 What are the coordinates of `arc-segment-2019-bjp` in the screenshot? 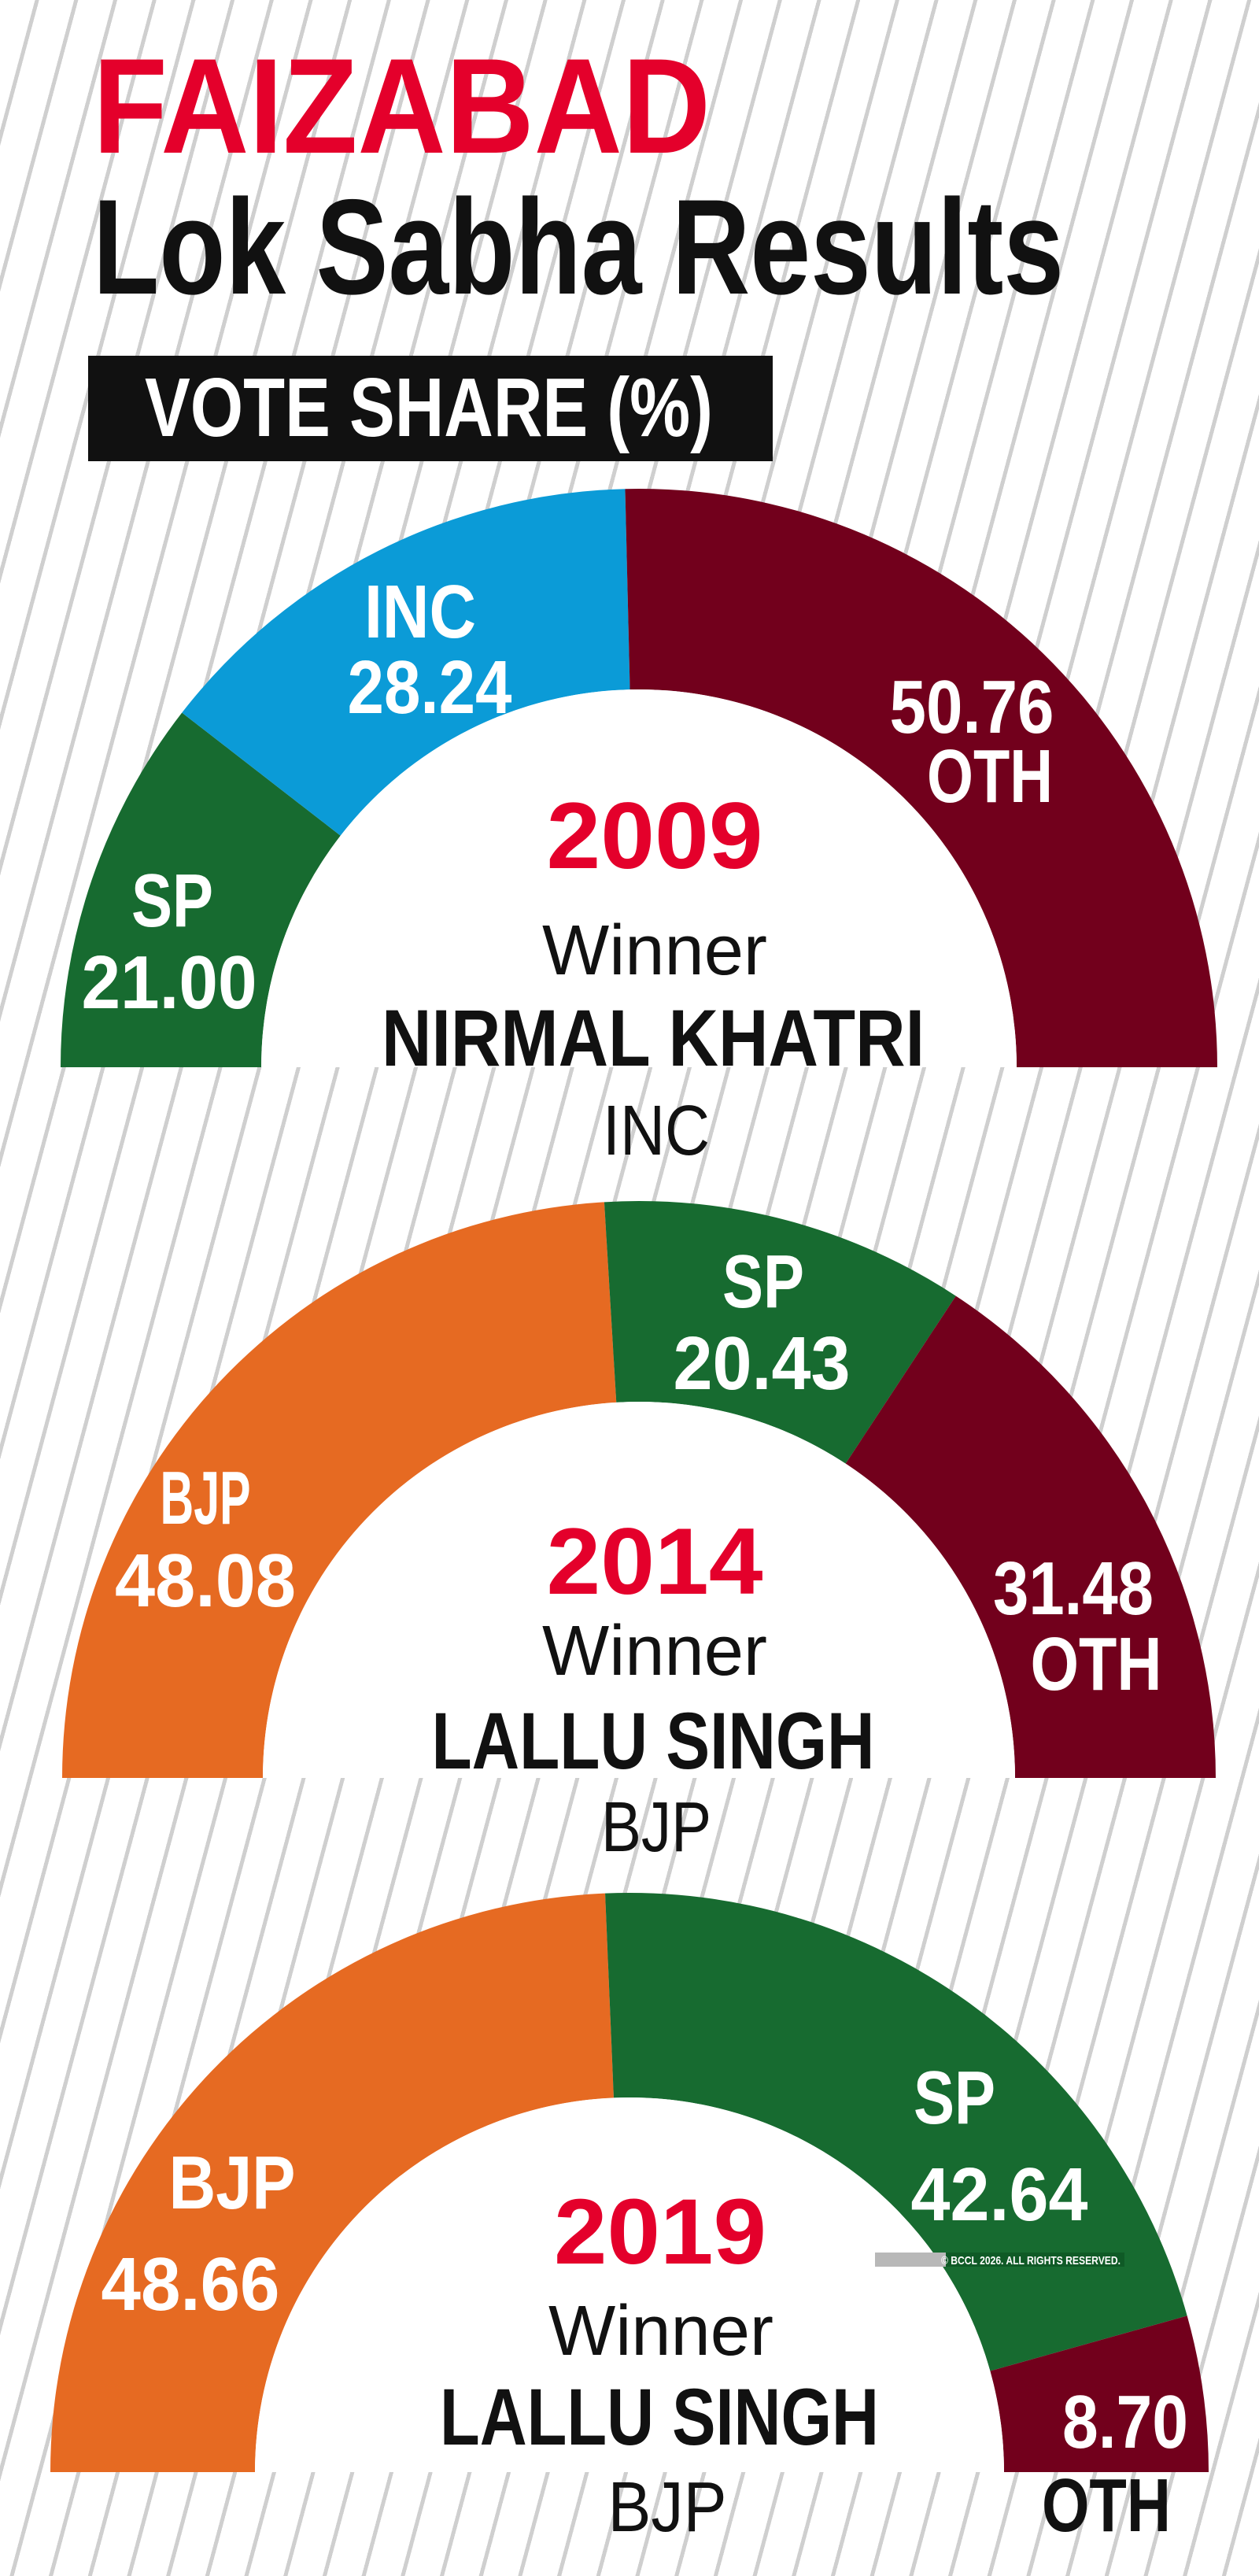 It's located at (332, 2182).